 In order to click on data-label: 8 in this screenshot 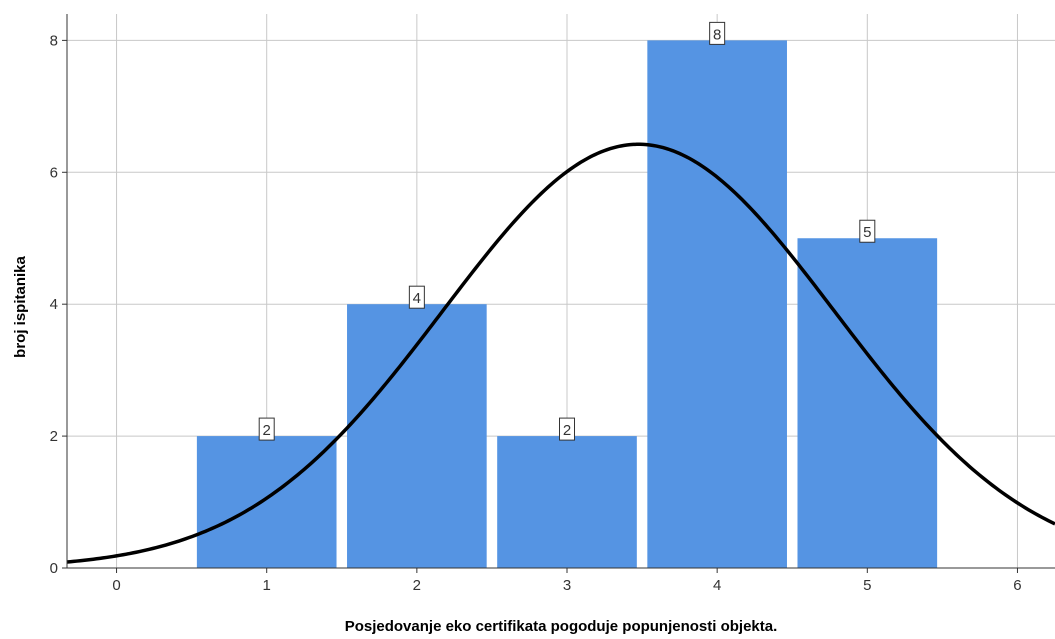, I will do `click(717, 34)`.